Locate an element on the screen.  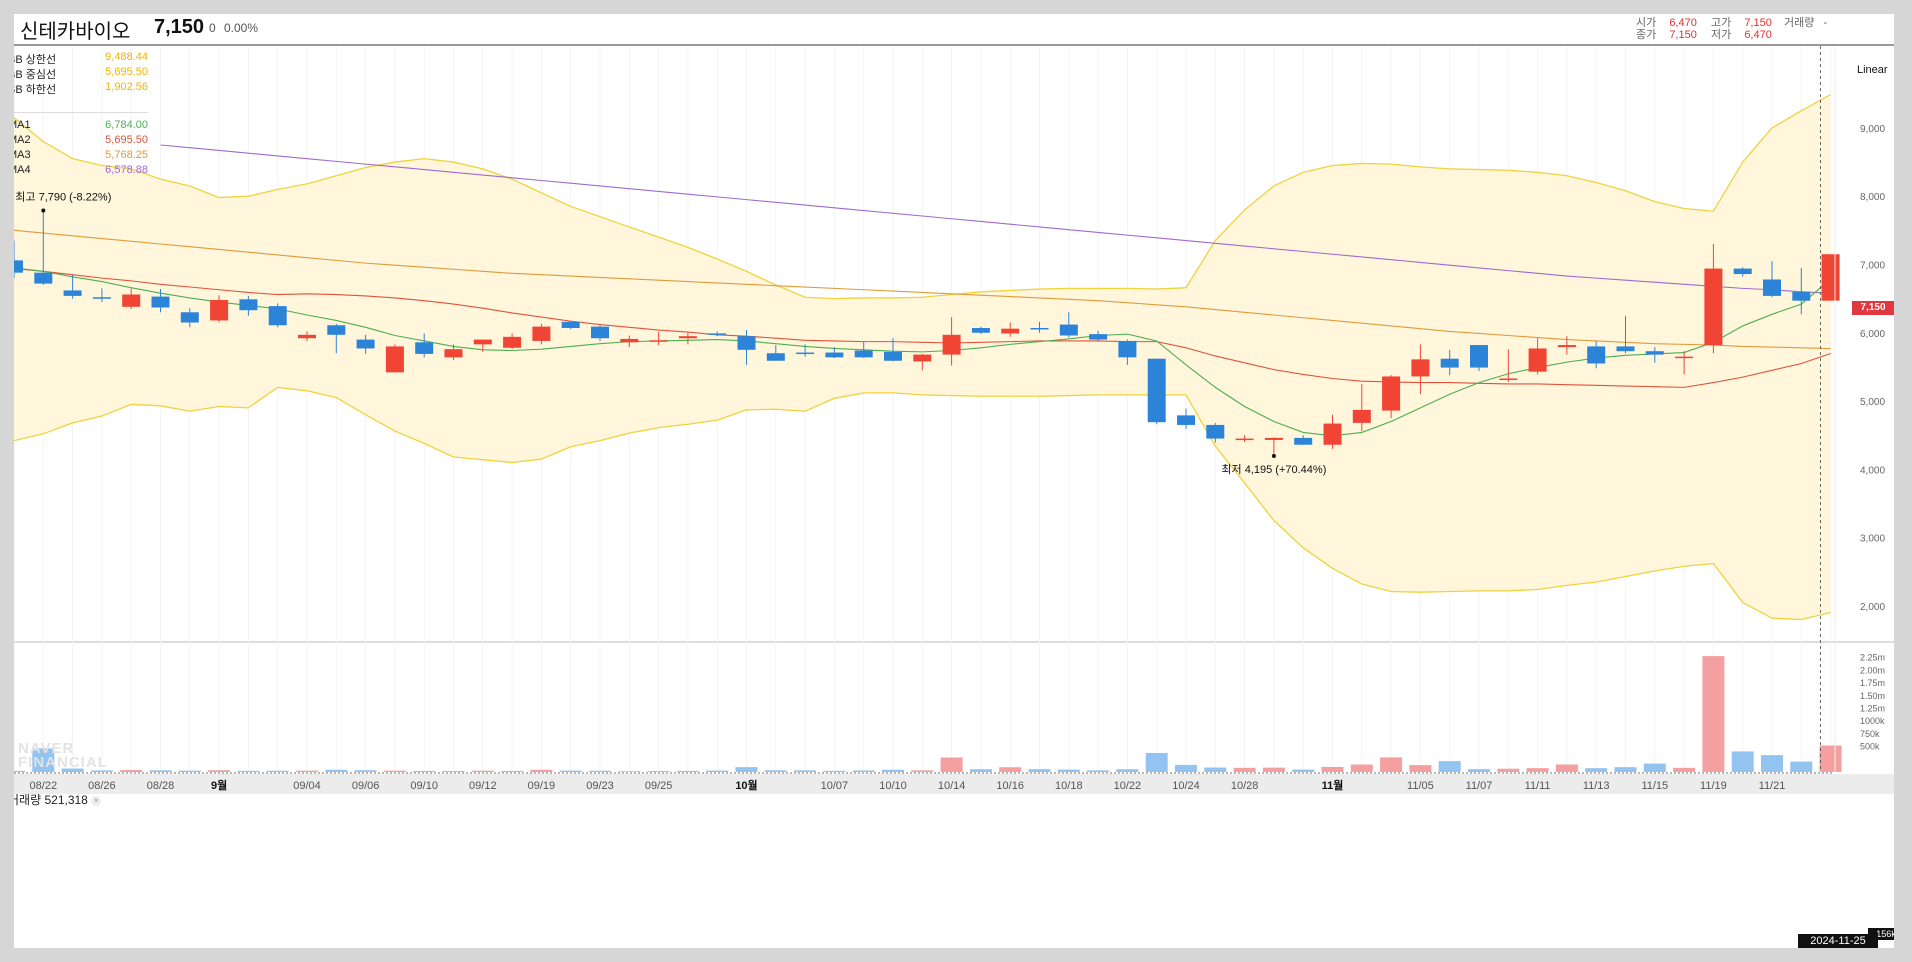
x-tick-label: 11/13 is located at coordinates (1596, 786).